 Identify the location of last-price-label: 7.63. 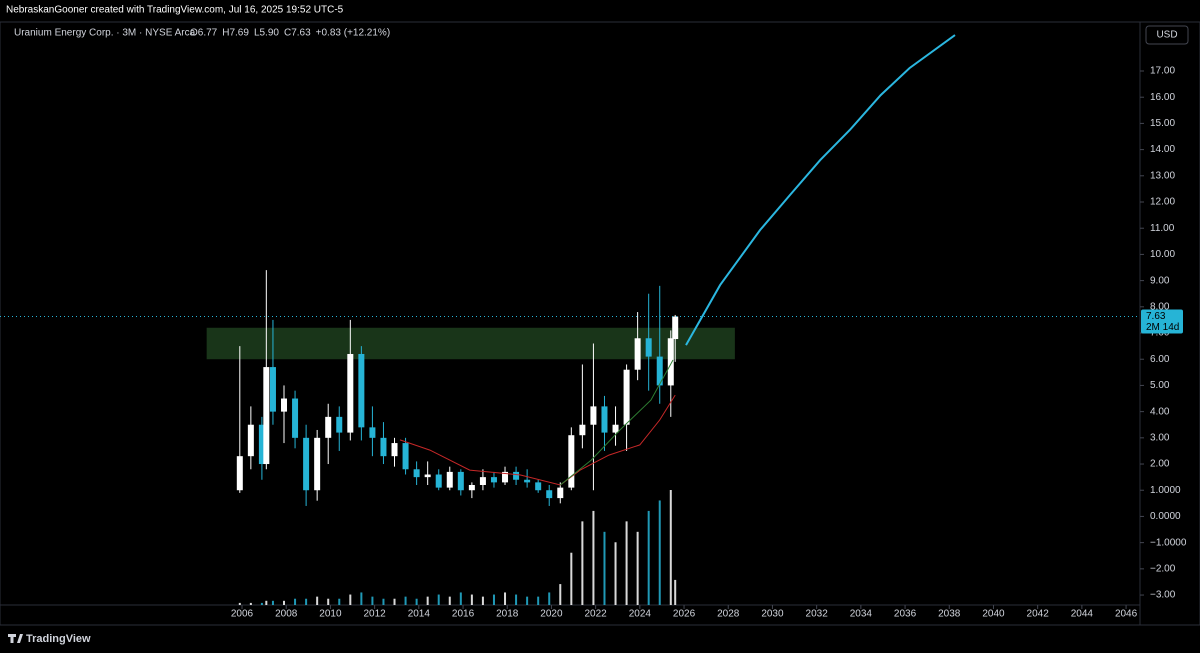
(1156, 316).